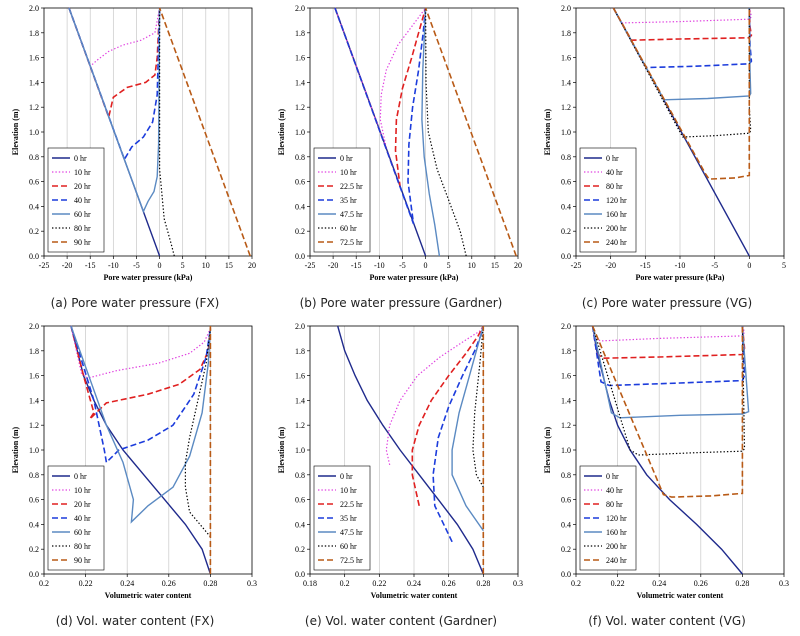 The image size is (800, 636). What do you see at coordinates (401, 621) in the screenshot?
I see `panel-caption: (e) Vol. water content (Gardner)` at bounding box center [401, 621].